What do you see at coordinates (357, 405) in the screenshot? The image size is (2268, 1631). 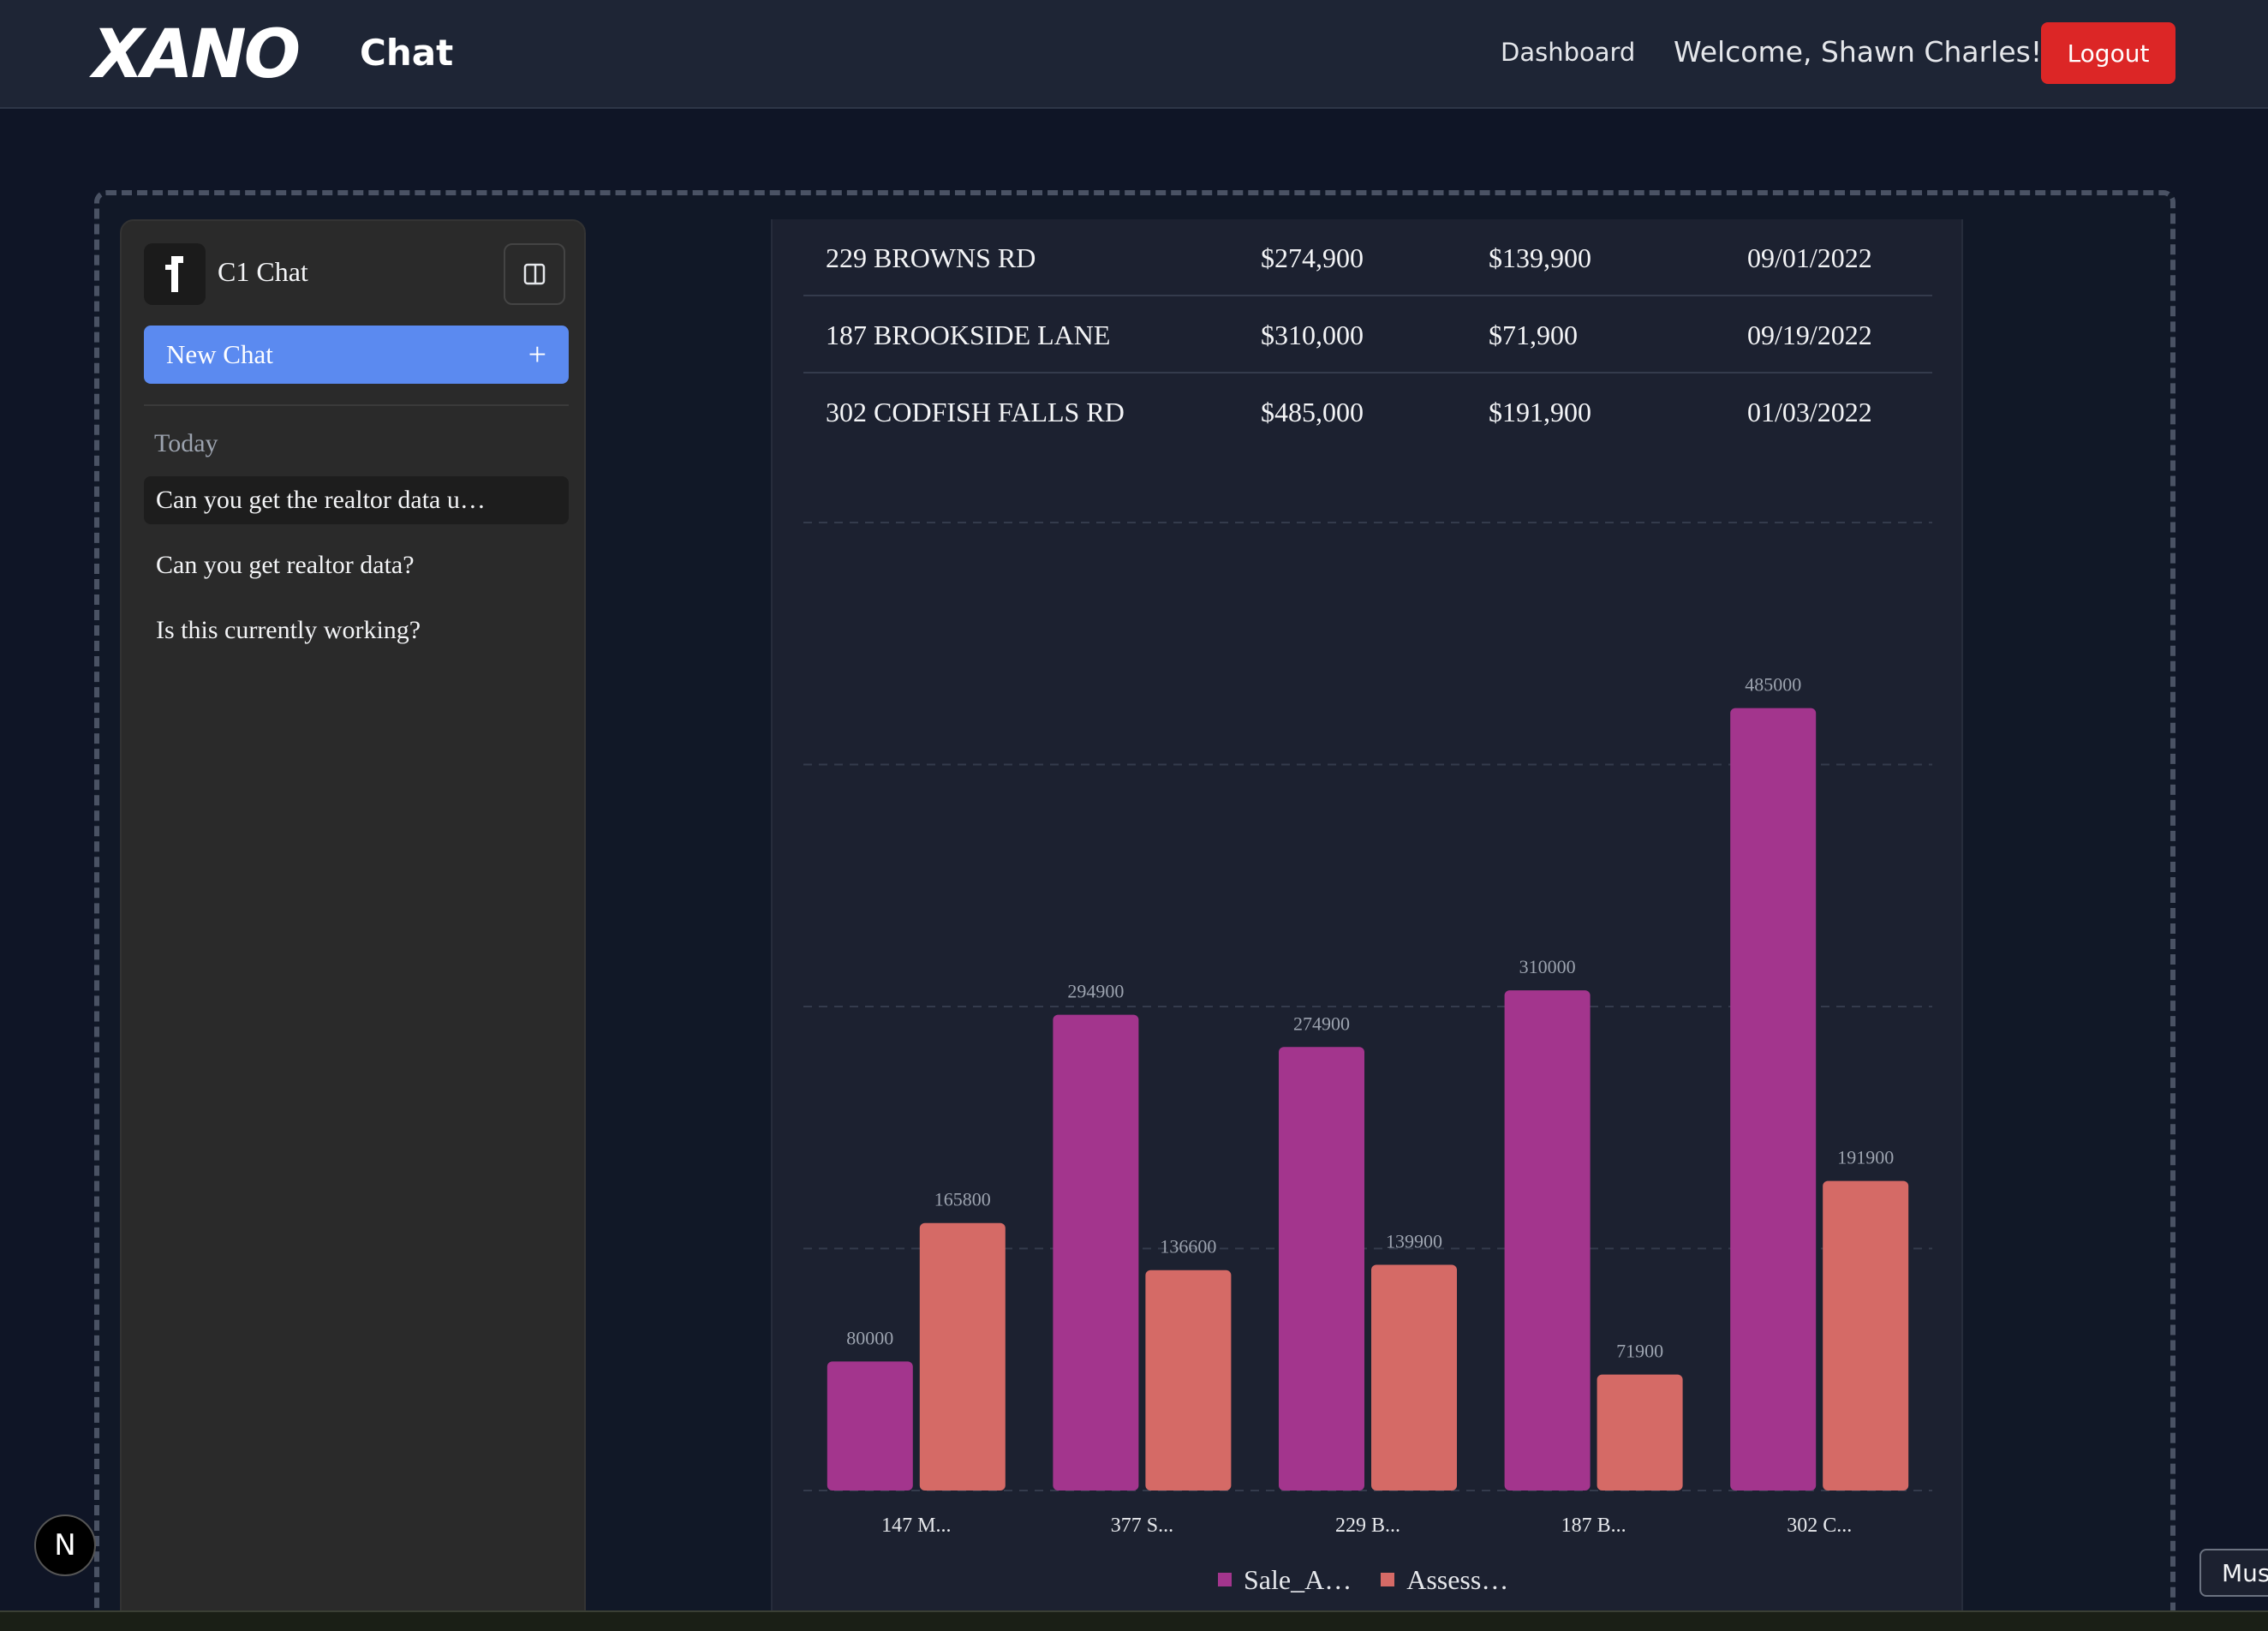 I see `sidebar-divider` at bounding box center [357, 405].